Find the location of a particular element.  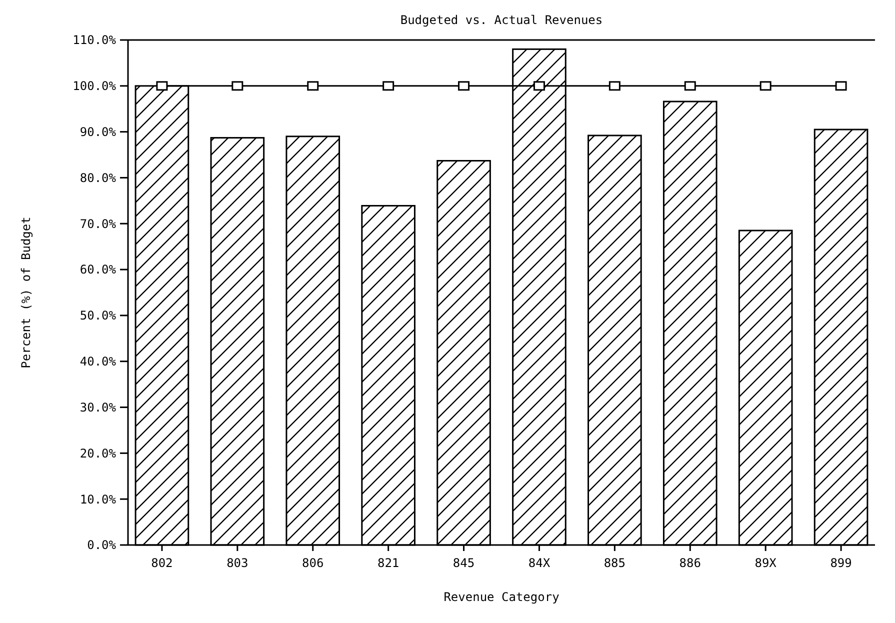

y-tick-label: 0.0% is located at coordinates (102, 545).